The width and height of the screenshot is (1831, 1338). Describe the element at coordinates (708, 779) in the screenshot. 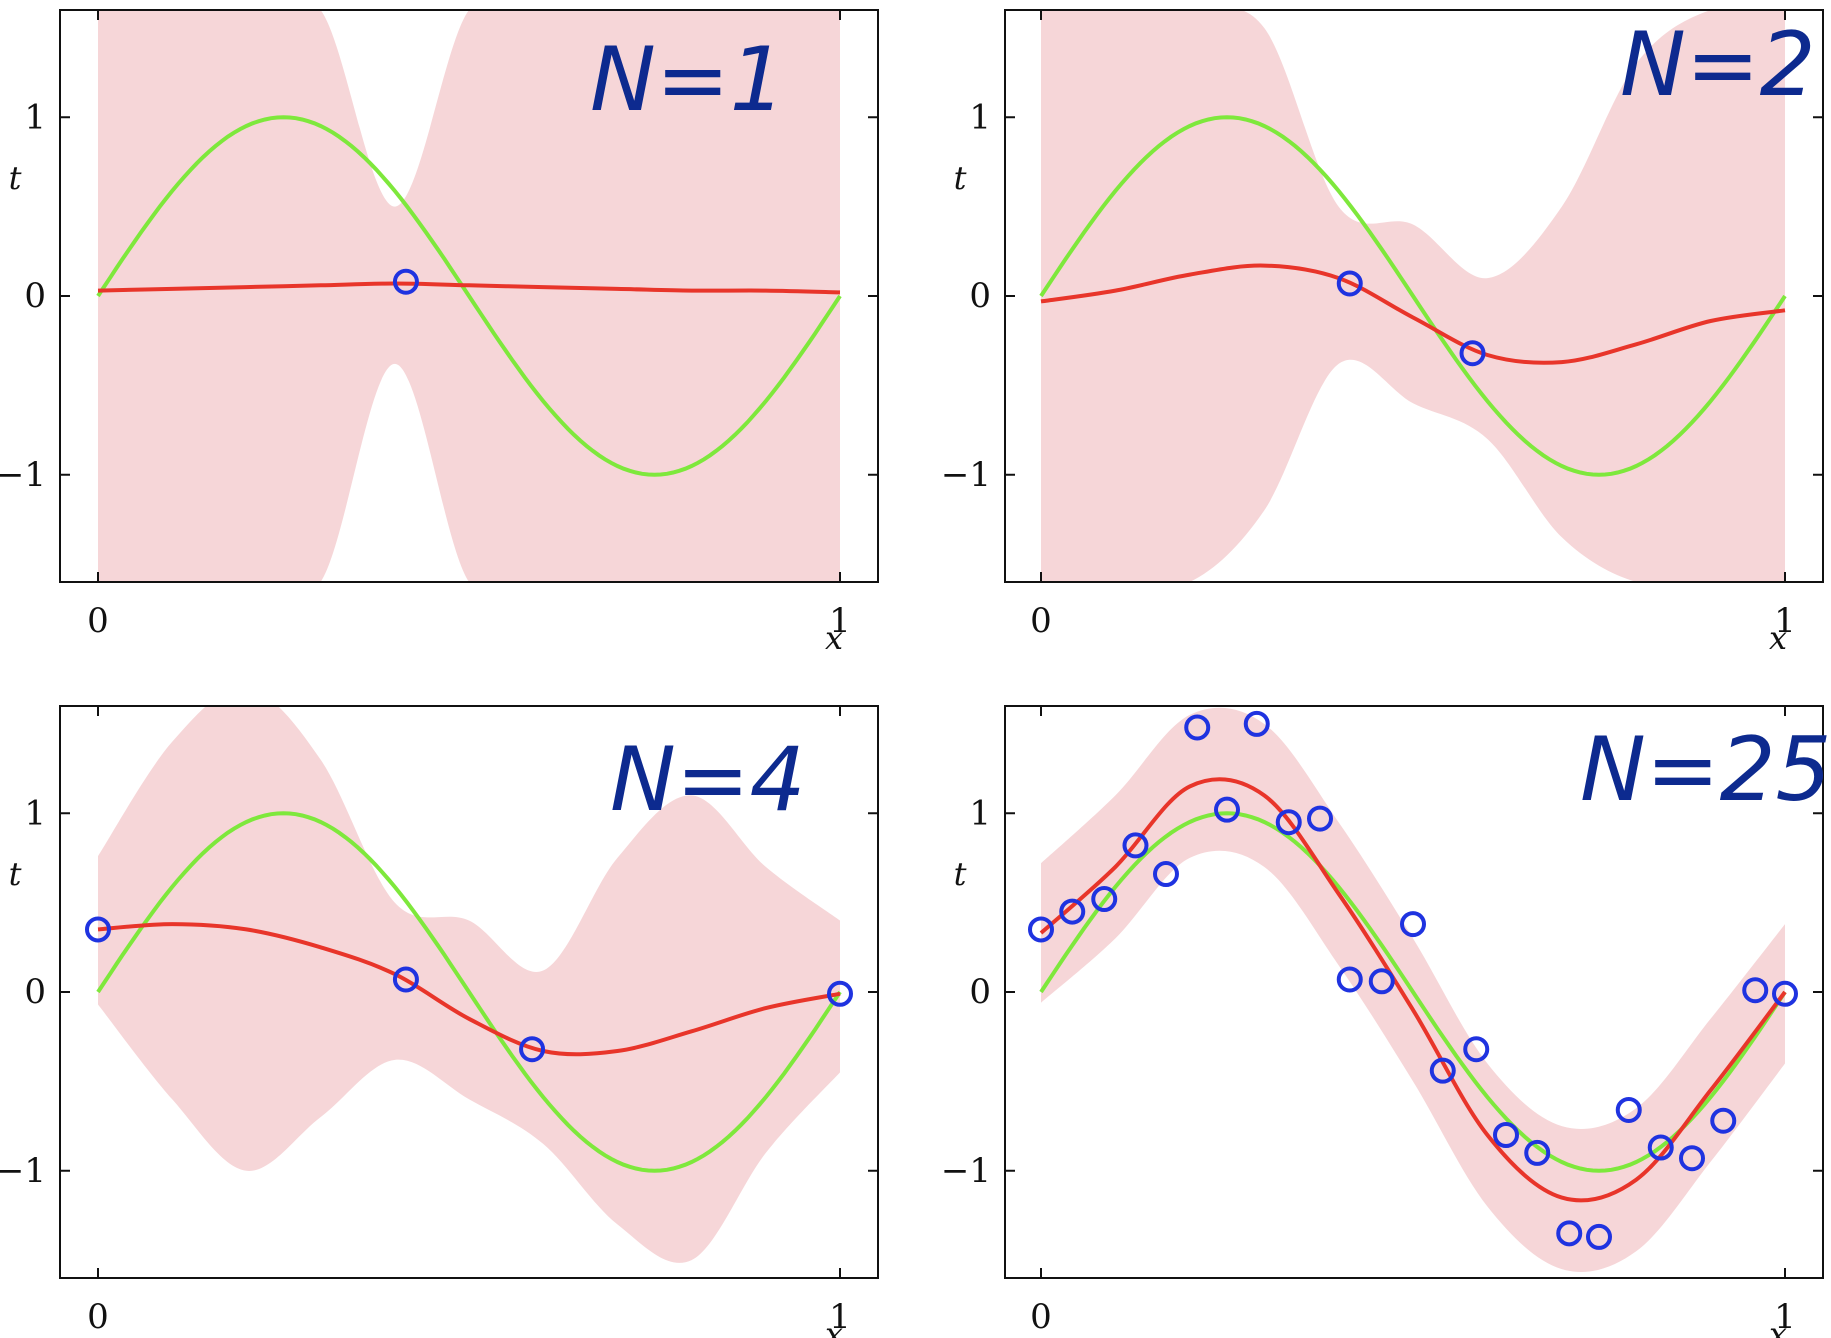

I see `sample-size-annotation: N=4` at that location.